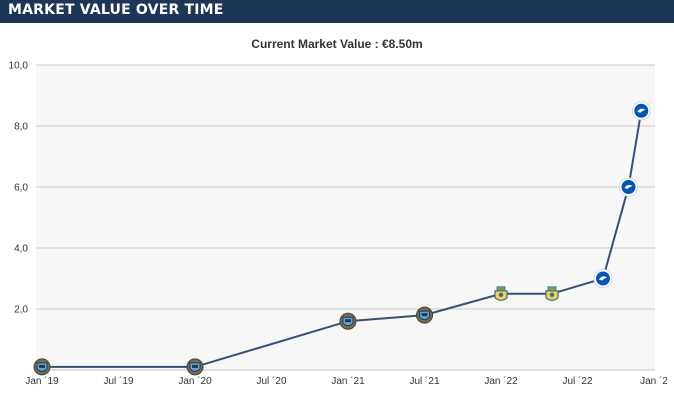  I want to click on section-header: MARKET VALUE OVER TIME, so click(337, 11).